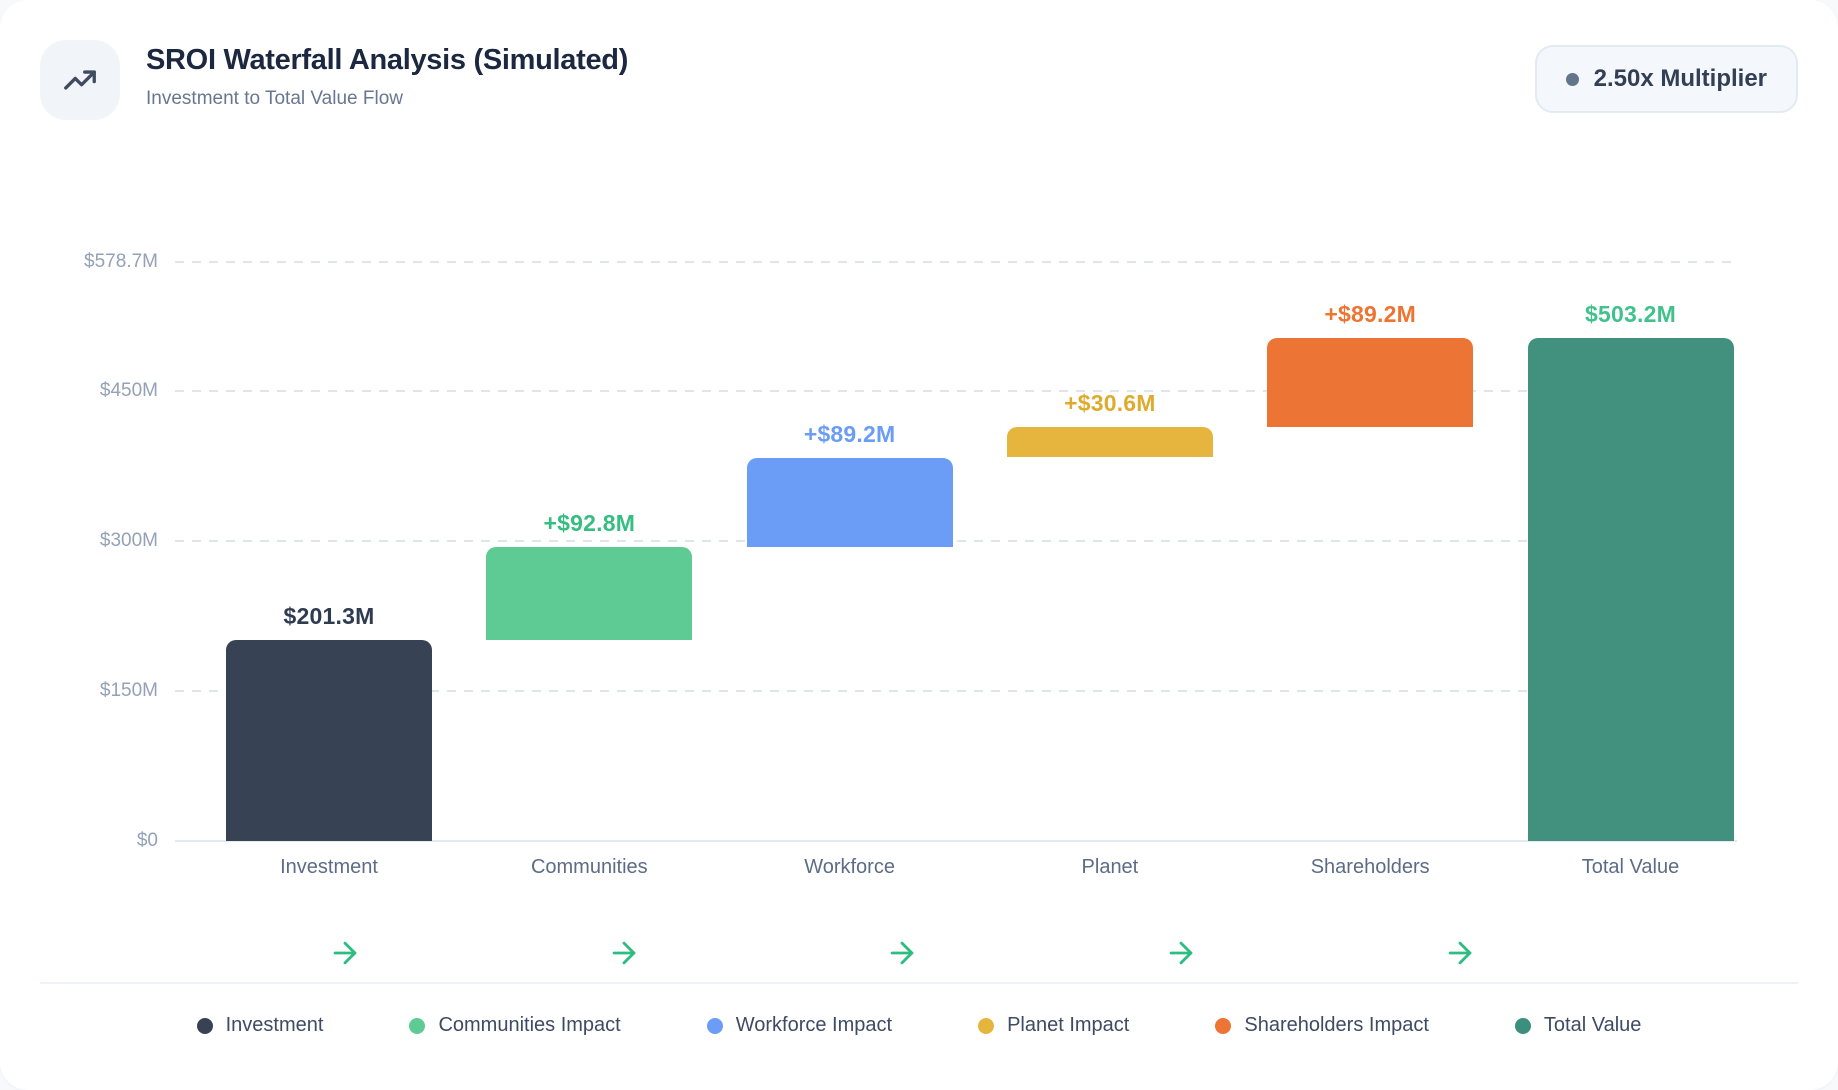 This screenshot has width=1838, height=1090. I want to click on bar-value-label: $503.2M, so click(1630, 313).